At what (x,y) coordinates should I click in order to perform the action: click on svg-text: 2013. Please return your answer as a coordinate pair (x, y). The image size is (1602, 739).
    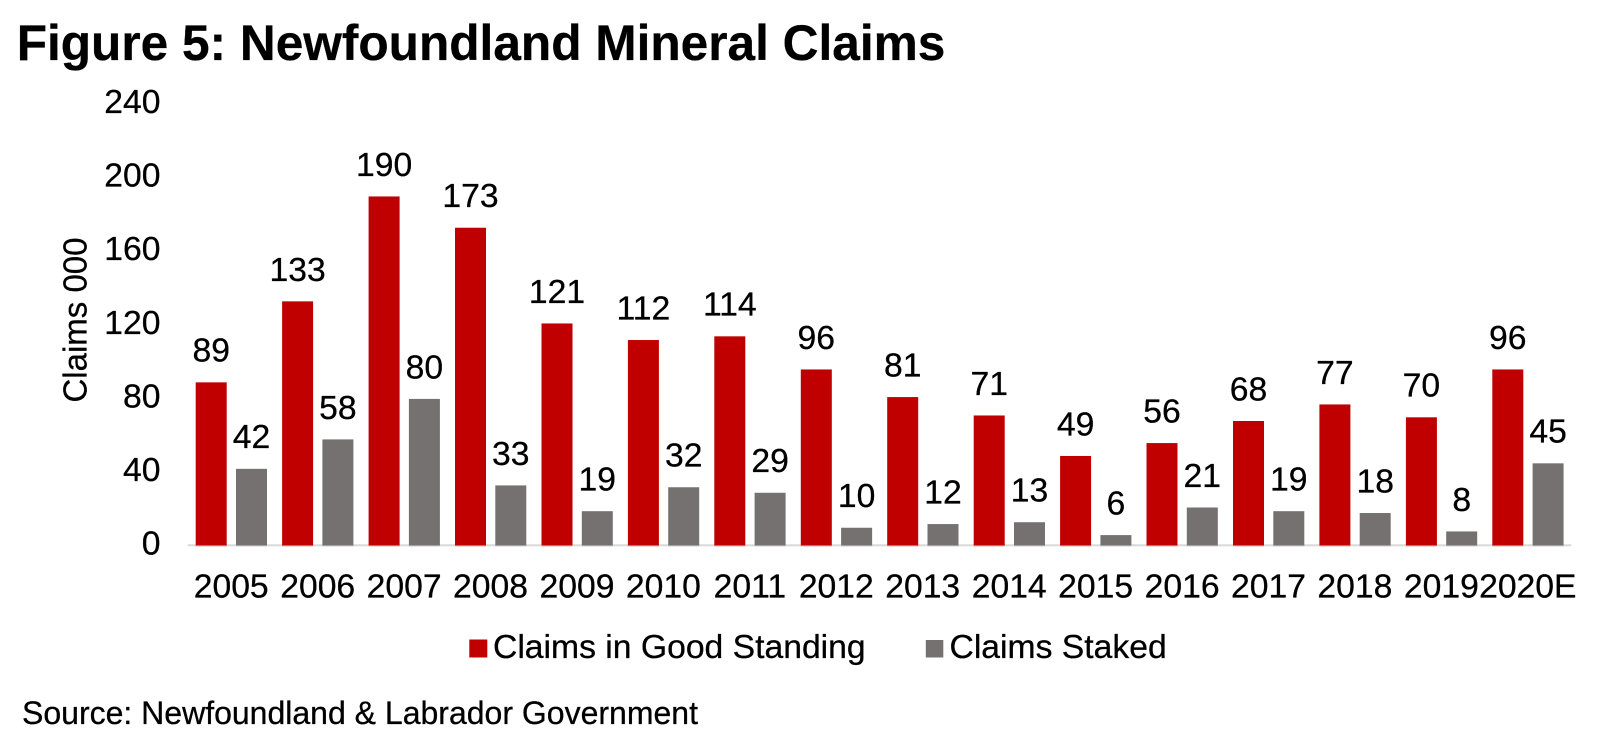
    Looking at the image, I should click on (922, 587).